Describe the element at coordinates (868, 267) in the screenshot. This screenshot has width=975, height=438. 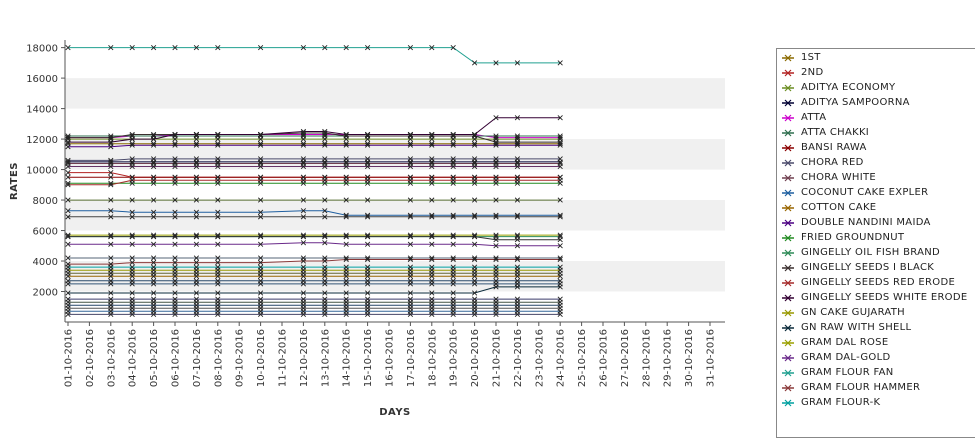
I see `legend-label: GINGELLY SEEDS I BLACK` at that location.